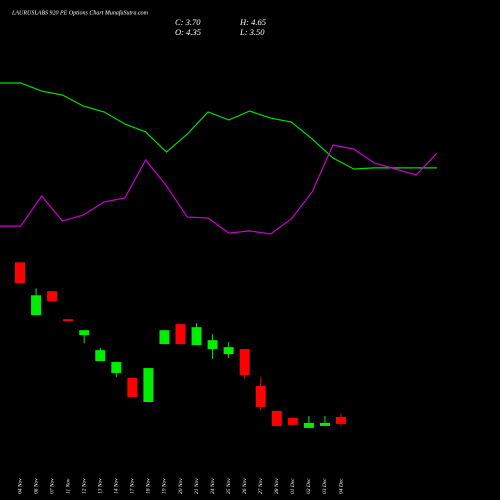  I want to click on x-tick-label: 03 Dec, so click(325, 486).